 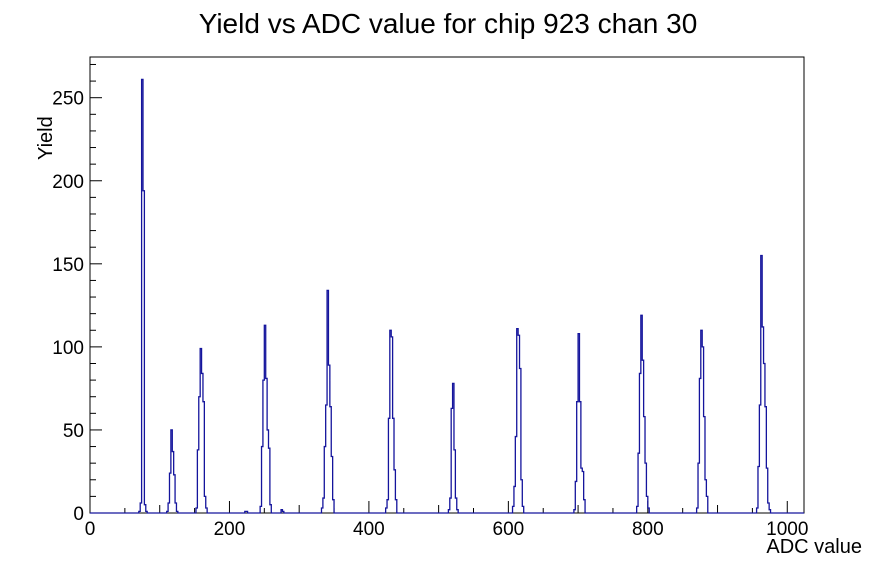 I want to click on x-tick-label: 600, so click(x=509, y=529).